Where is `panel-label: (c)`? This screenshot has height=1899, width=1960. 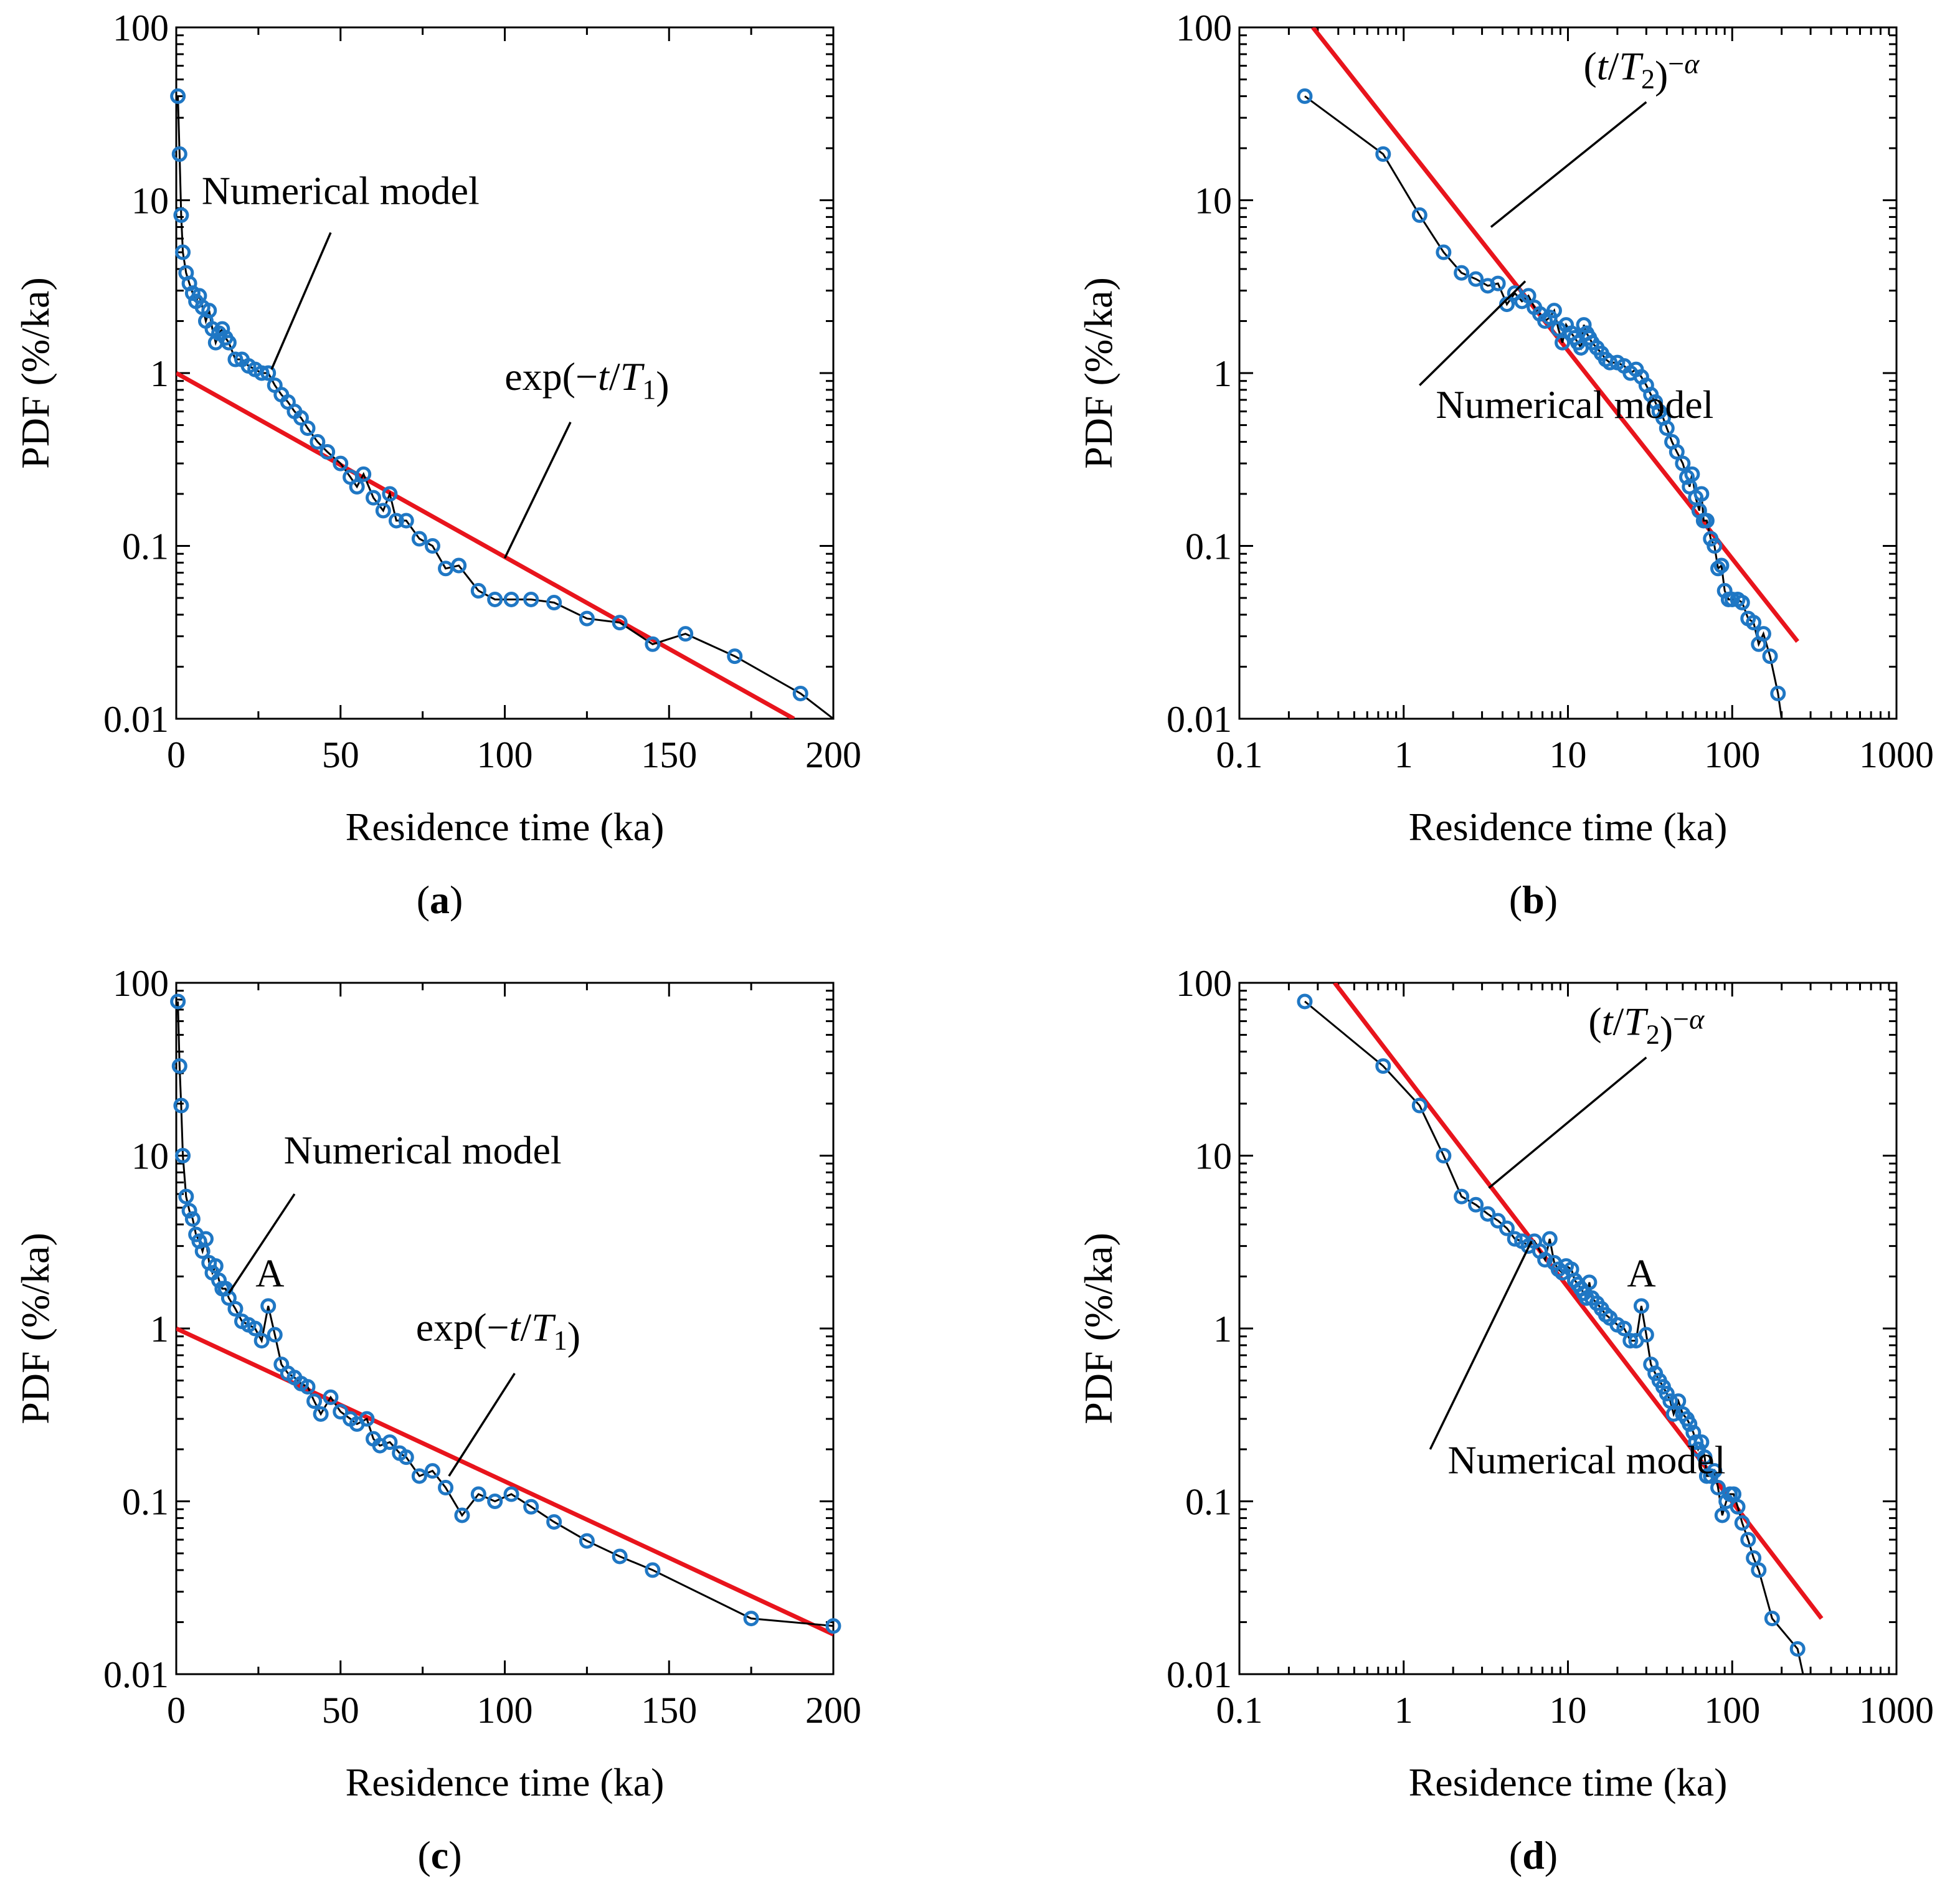
panel-label: (c) is located at coordinates (439, 1855).